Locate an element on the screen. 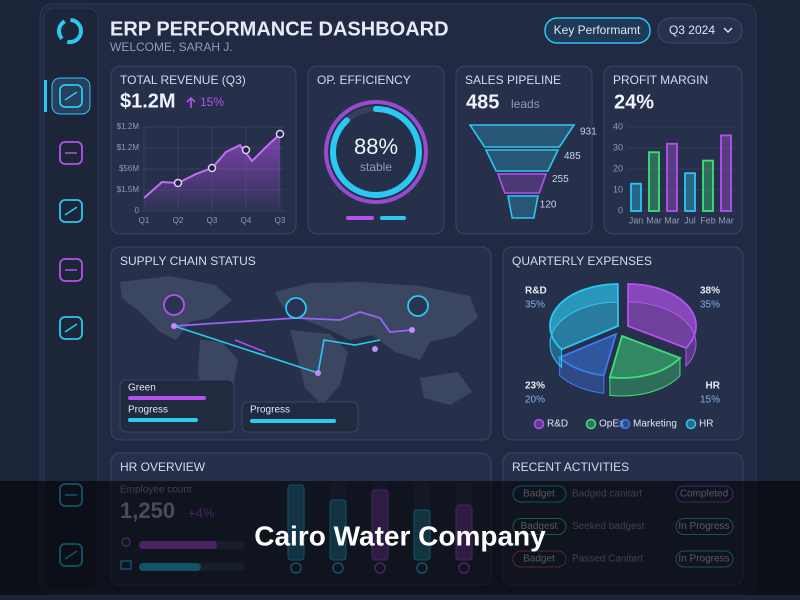  ring-outer is located at coordinates (376, 152).